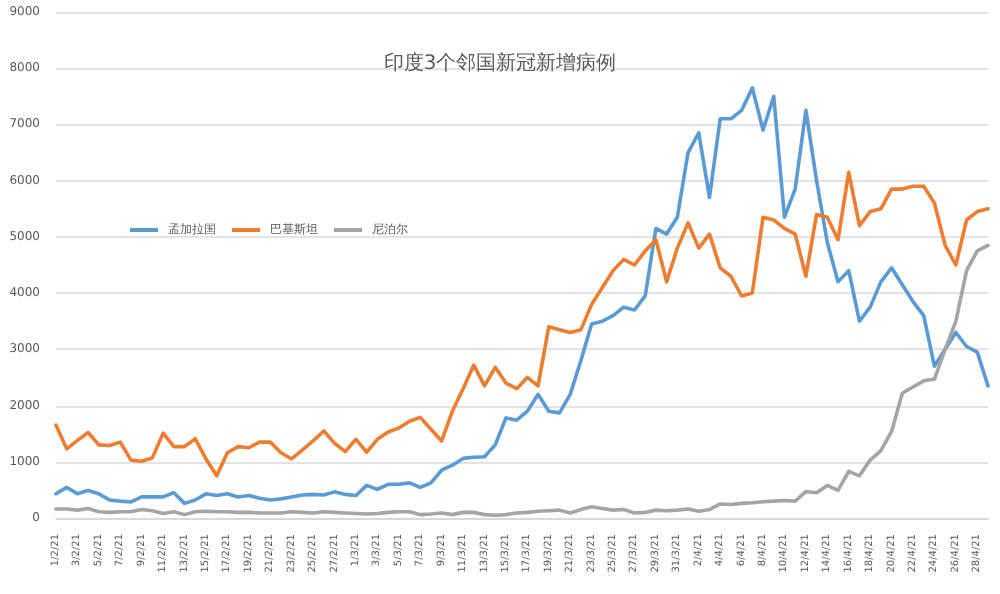  What do you see at coordinates (500, 63) in the screenshot?
I see `text: 印度3个邻国新冠新增病例` at bounding box center [500, 63].